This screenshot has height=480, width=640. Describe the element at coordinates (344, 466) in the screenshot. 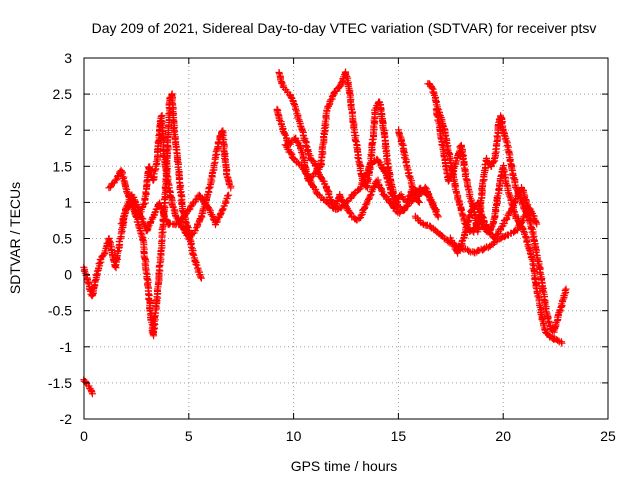

I see `x-axis-title: GPS time / hours` at that location.